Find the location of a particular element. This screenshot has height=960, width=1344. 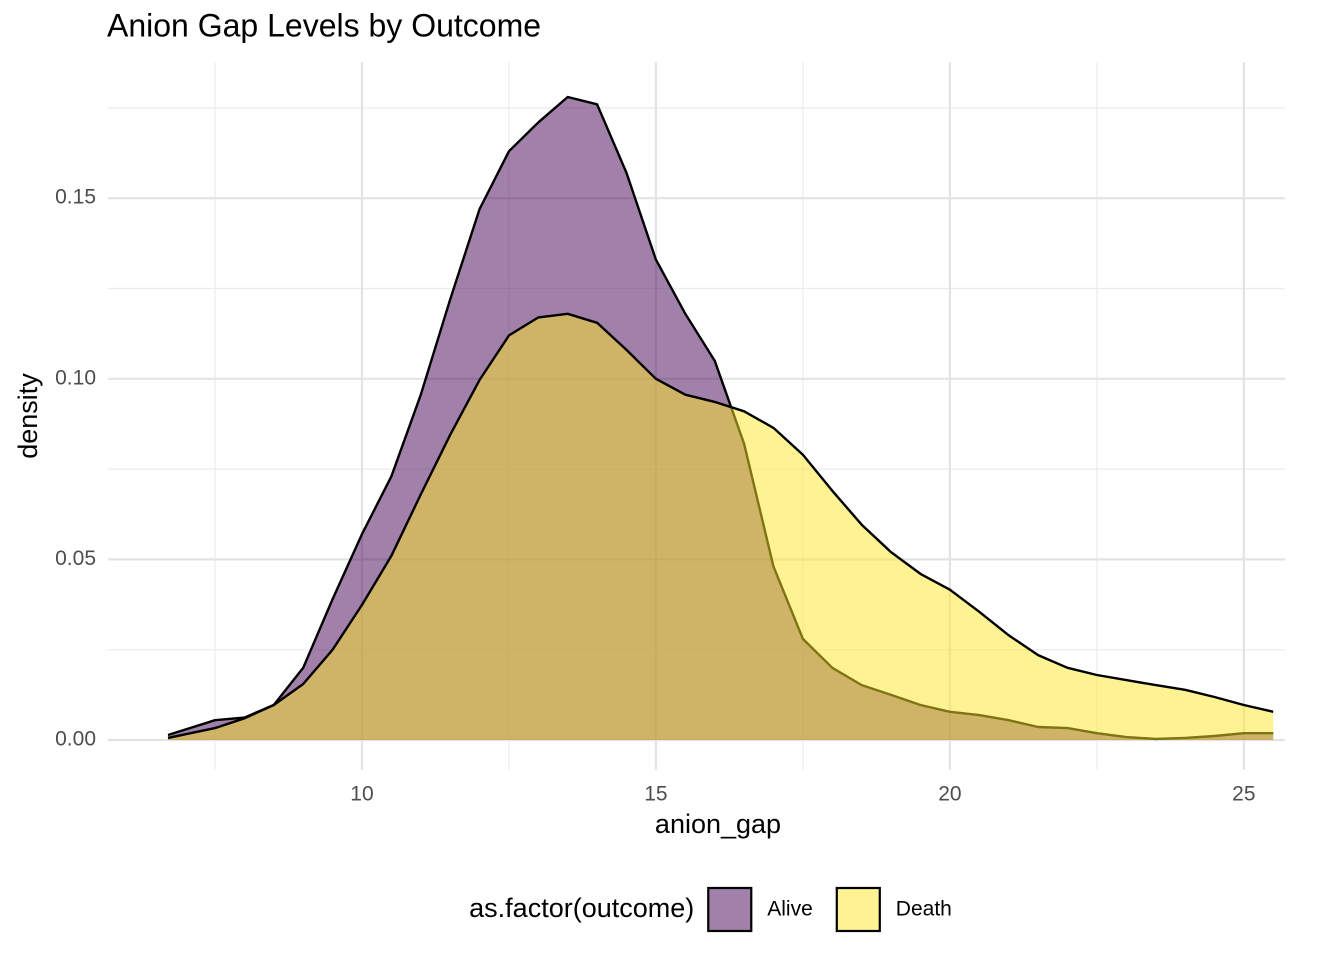

legend: as.factor(outcome) Alive Death is located at coordinates (710, 909).